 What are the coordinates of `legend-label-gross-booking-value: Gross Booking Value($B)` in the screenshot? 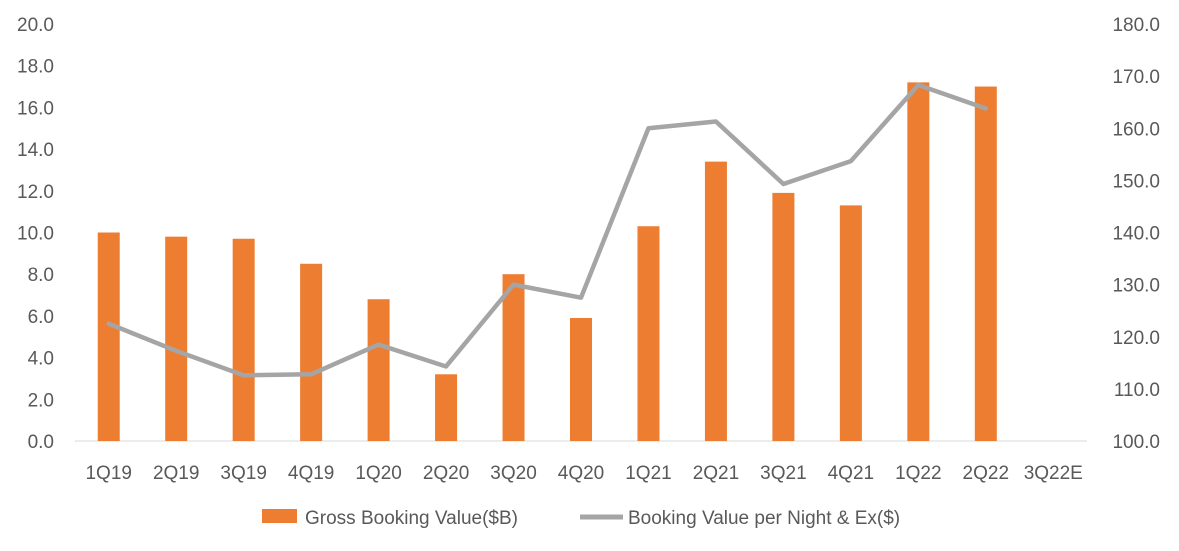 It's located at (411, 518).